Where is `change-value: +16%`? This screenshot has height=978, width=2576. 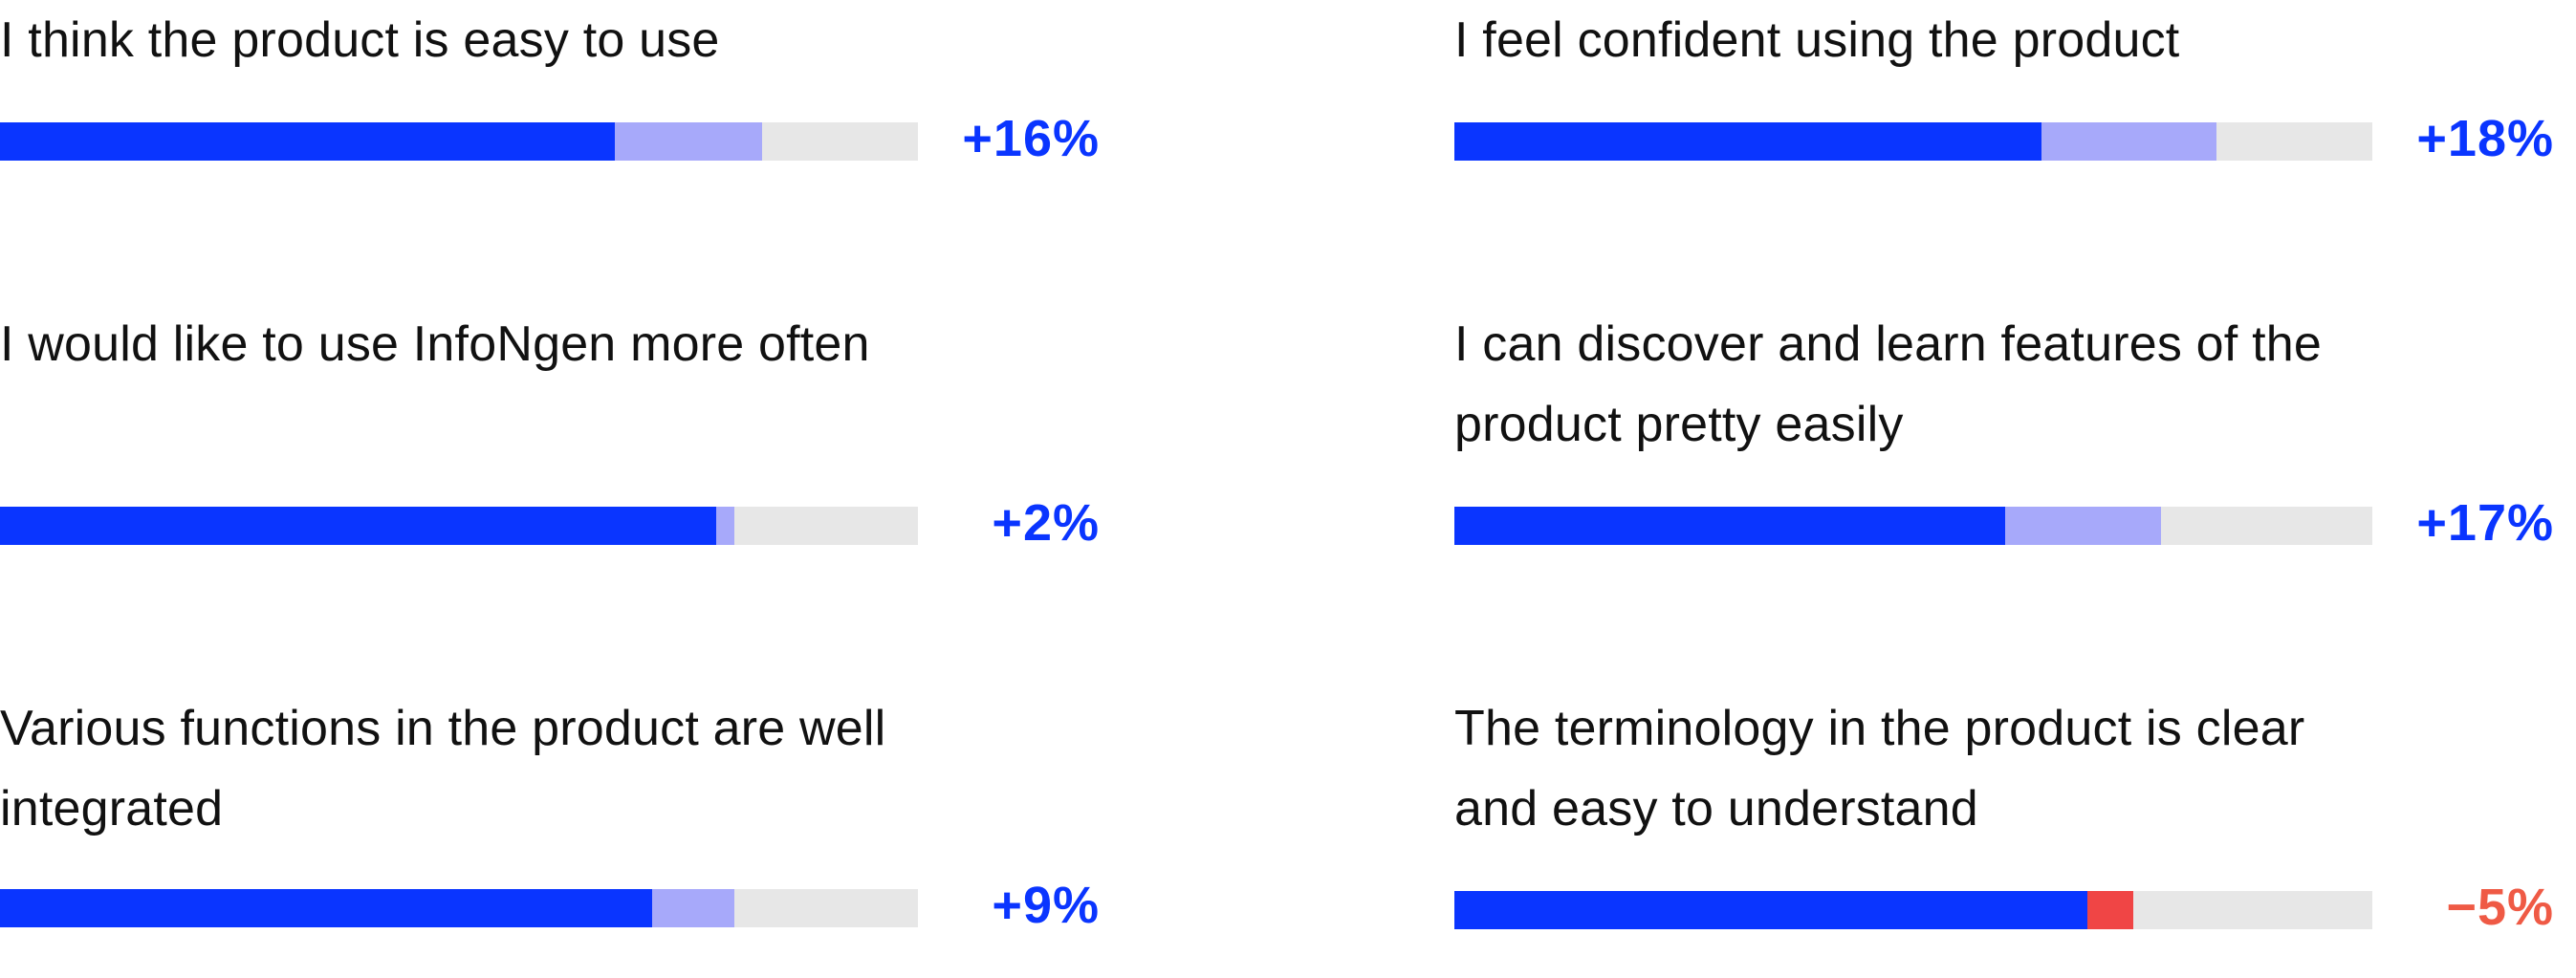
change-value: +16% is located at coordinates (1031, 138).